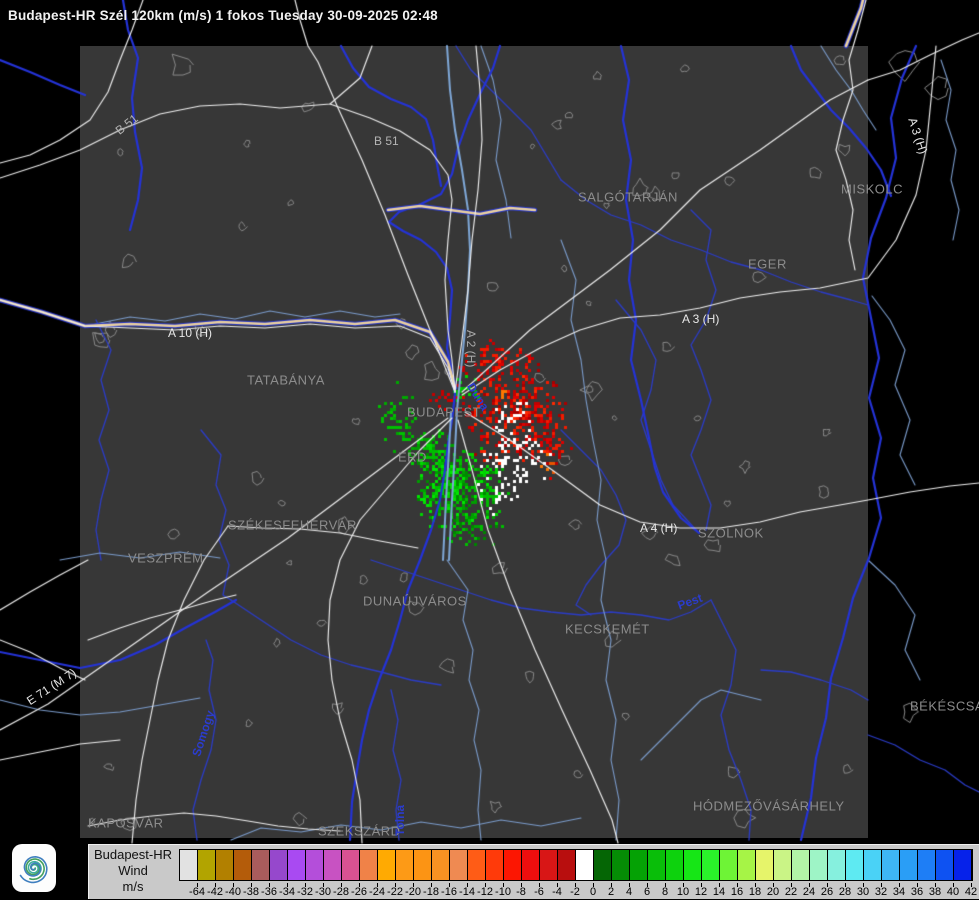  I want to click on legend-tick-label: 2, so click(611, 892).